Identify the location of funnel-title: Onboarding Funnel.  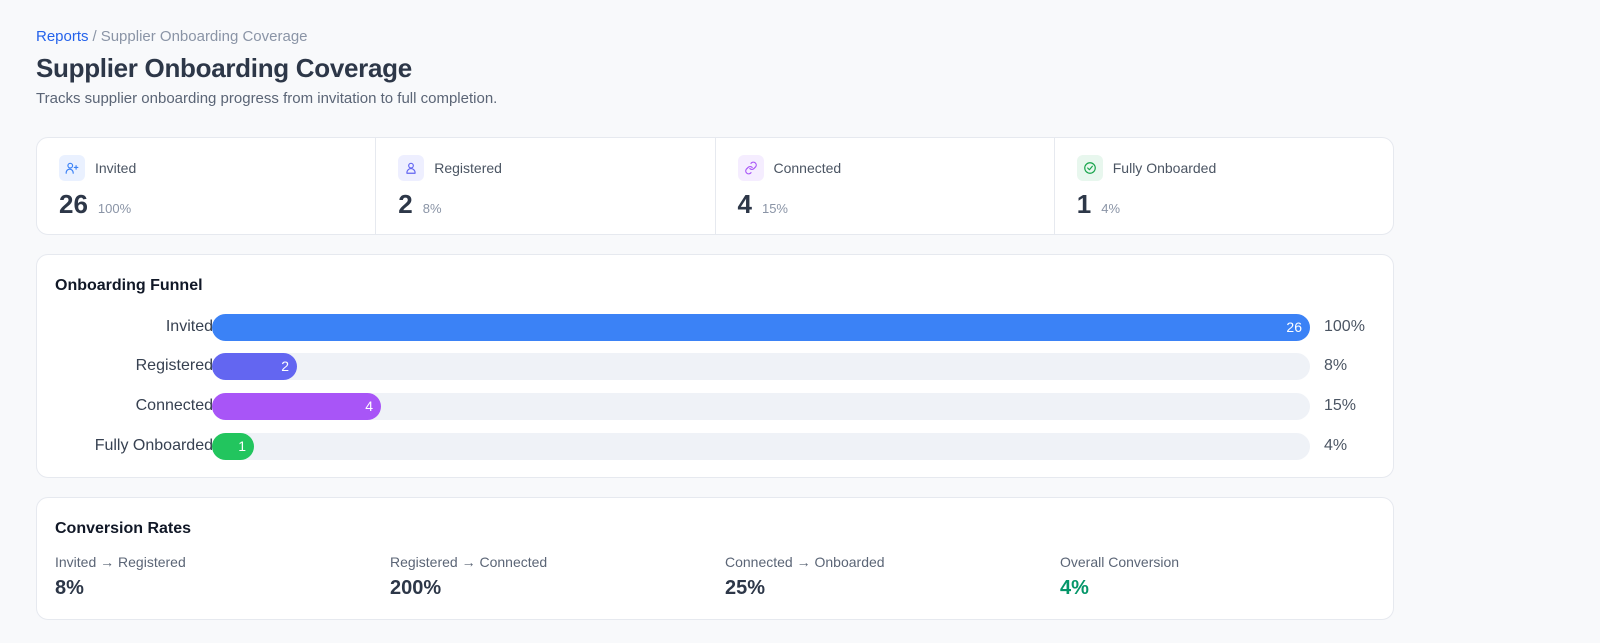
(129, 285).